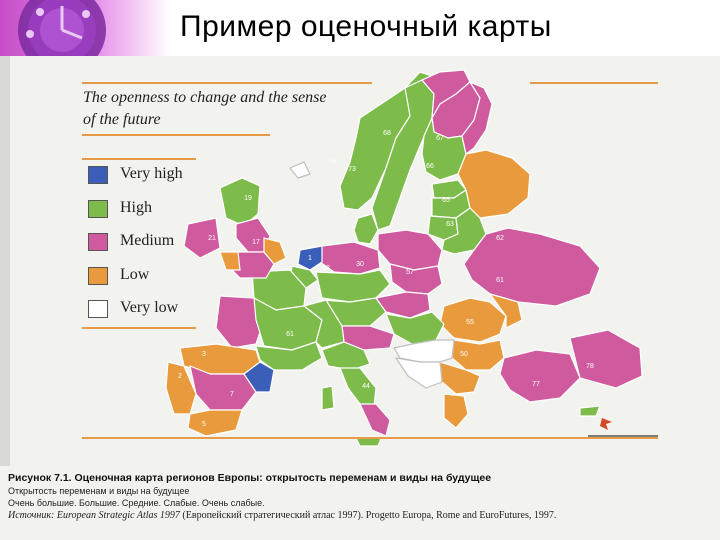 This screenshot has width=720, height=540. Describe the element at coordinates (346, 356) in the screenshot. I see `region-italy-north` at that location.